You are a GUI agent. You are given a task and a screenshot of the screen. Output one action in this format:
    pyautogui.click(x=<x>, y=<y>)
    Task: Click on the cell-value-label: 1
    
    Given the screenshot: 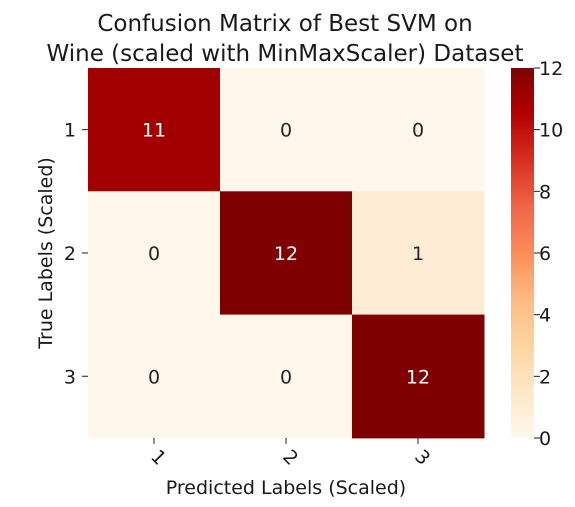 What is the action you would take?
    pyautogui.click(x=418, y=254)
    